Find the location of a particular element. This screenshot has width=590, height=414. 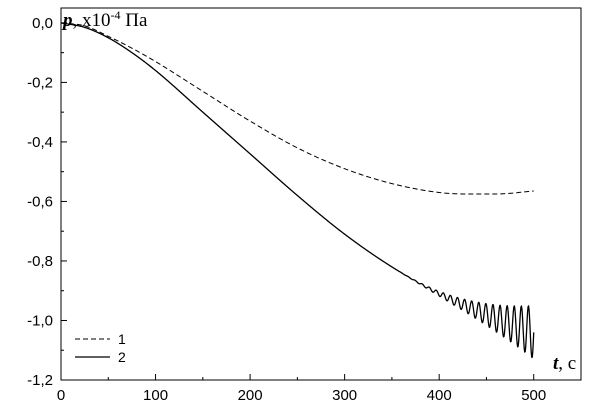

legend: 1 2 is located at coordinates (100, 348).